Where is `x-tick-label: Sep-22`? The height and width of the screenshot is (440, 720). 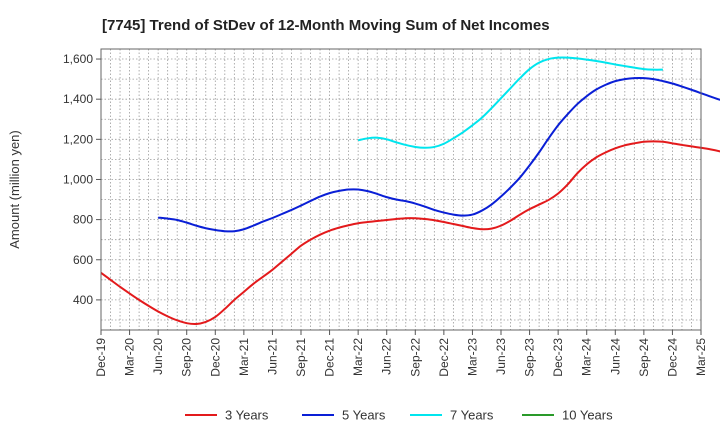 x-tick-label: Sep-22 is located at coordinates (415, 357).